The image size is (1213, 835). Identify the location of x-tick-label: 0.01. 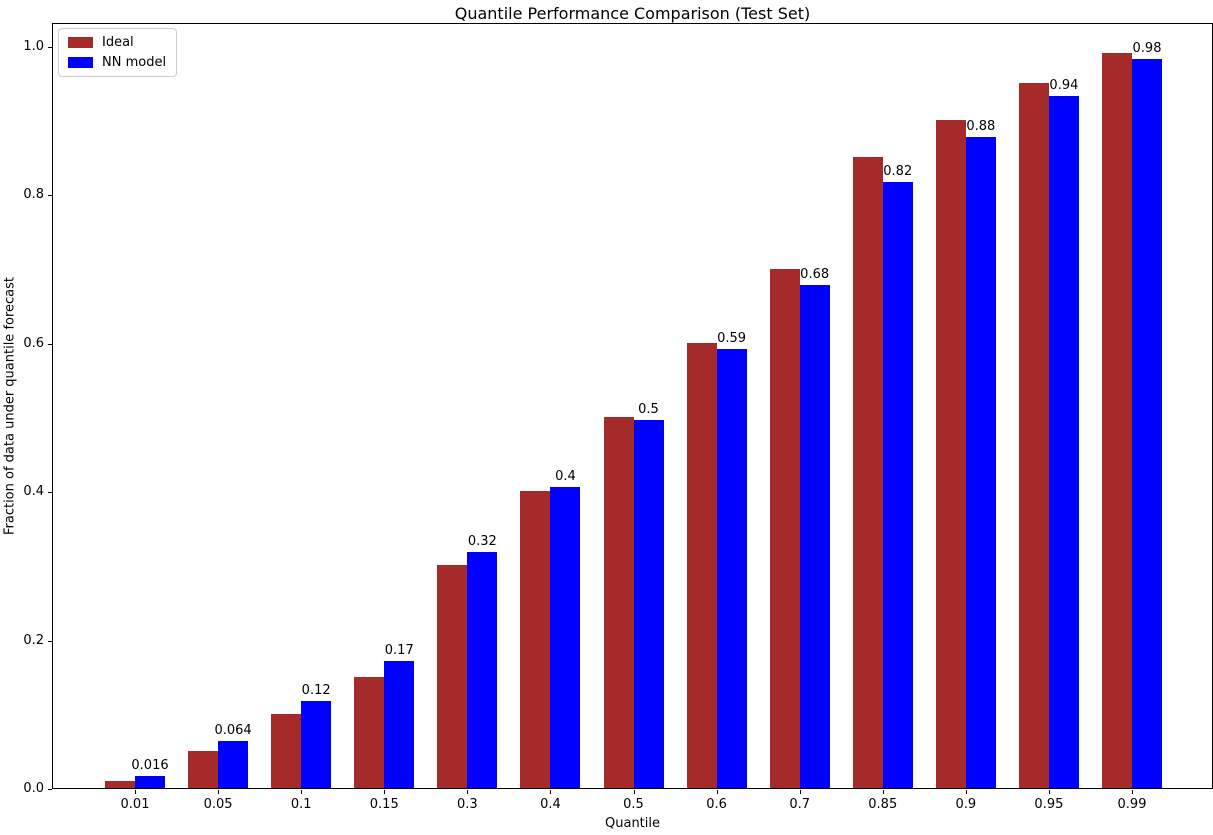
(135, 804).